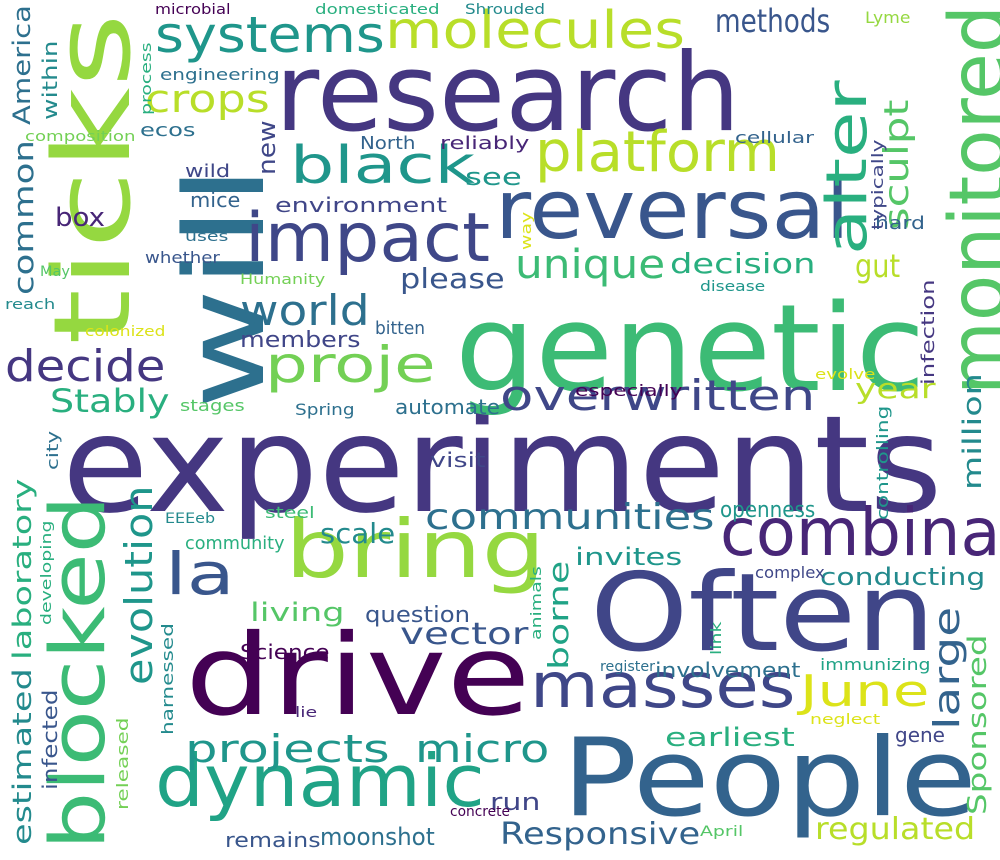  What do you see at coordinates (480, 812) in the screenshot?
I see `word-concrete: concrete` at bounding box center [480, 812].